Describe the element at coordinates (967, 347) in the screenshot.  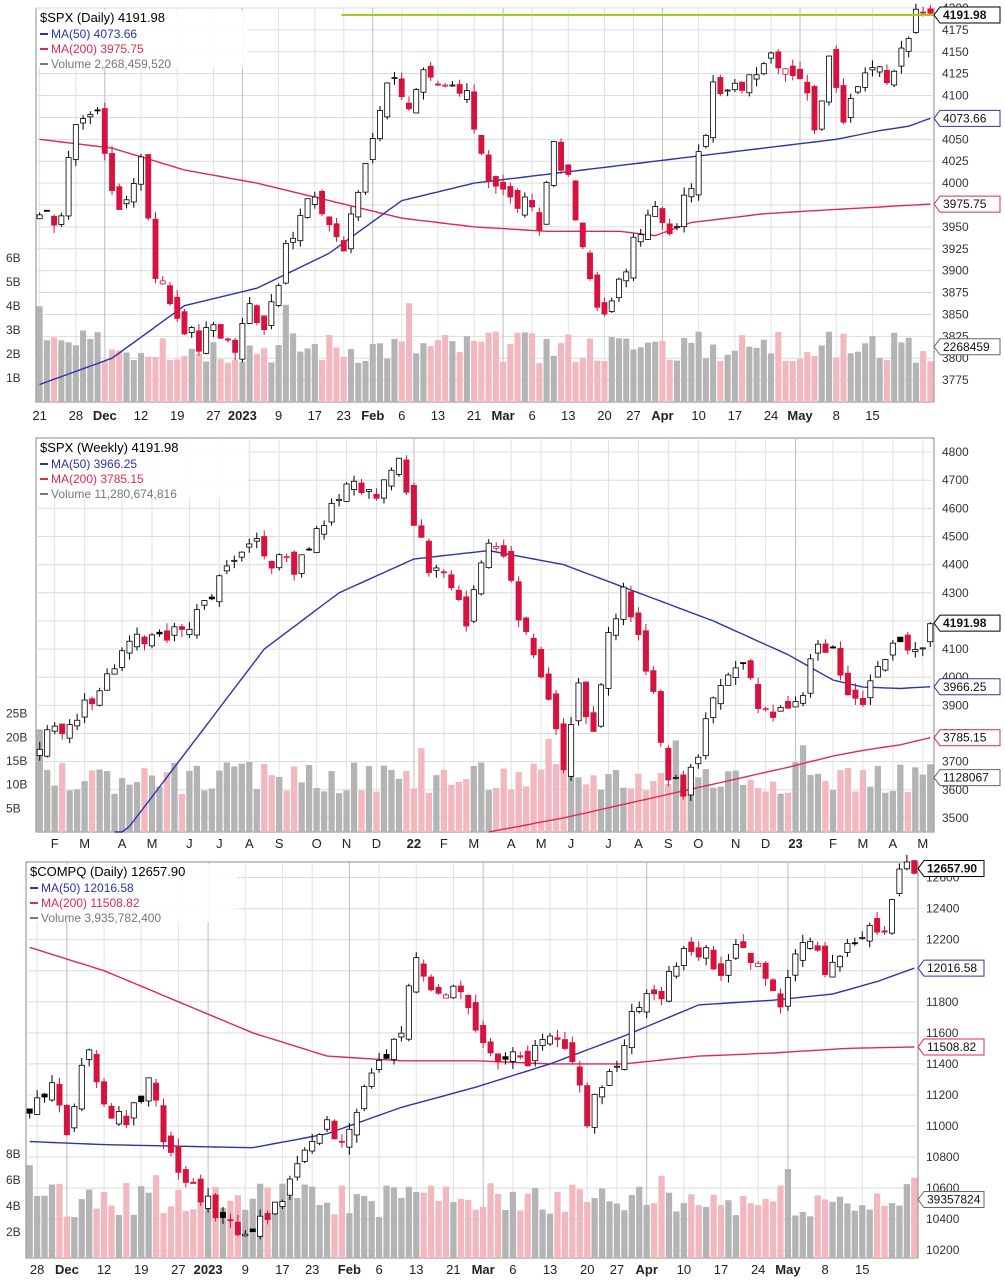
I see `volume-tag: 2268459` at that location.